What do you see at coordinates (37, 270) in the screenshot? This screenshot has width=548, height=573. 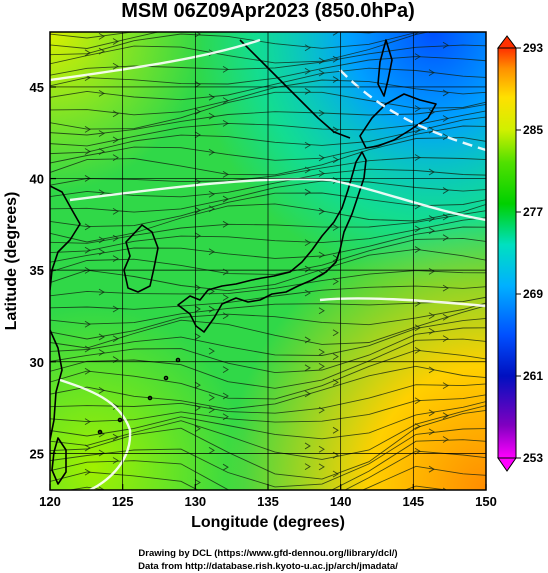 I see `y-tick-label: 35` at bounding box center [37, 270].